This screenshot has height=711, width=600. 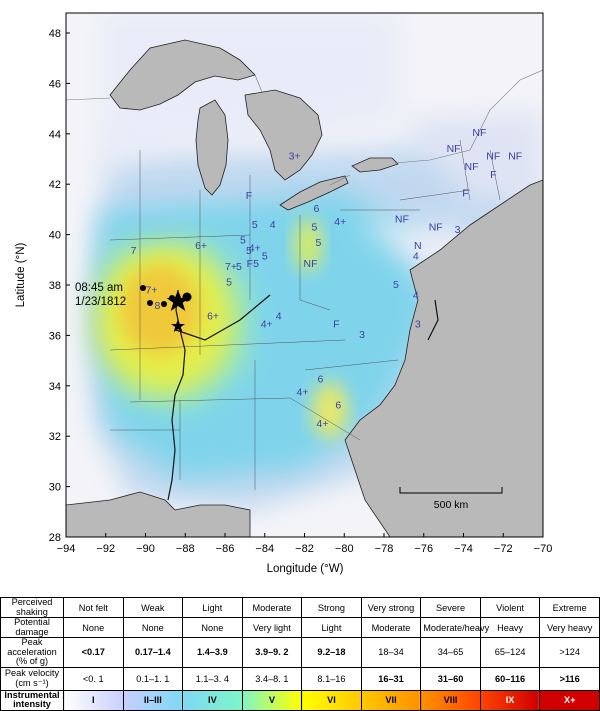 I want to click on legend-cell: VIII, so click(x=450, y=700).